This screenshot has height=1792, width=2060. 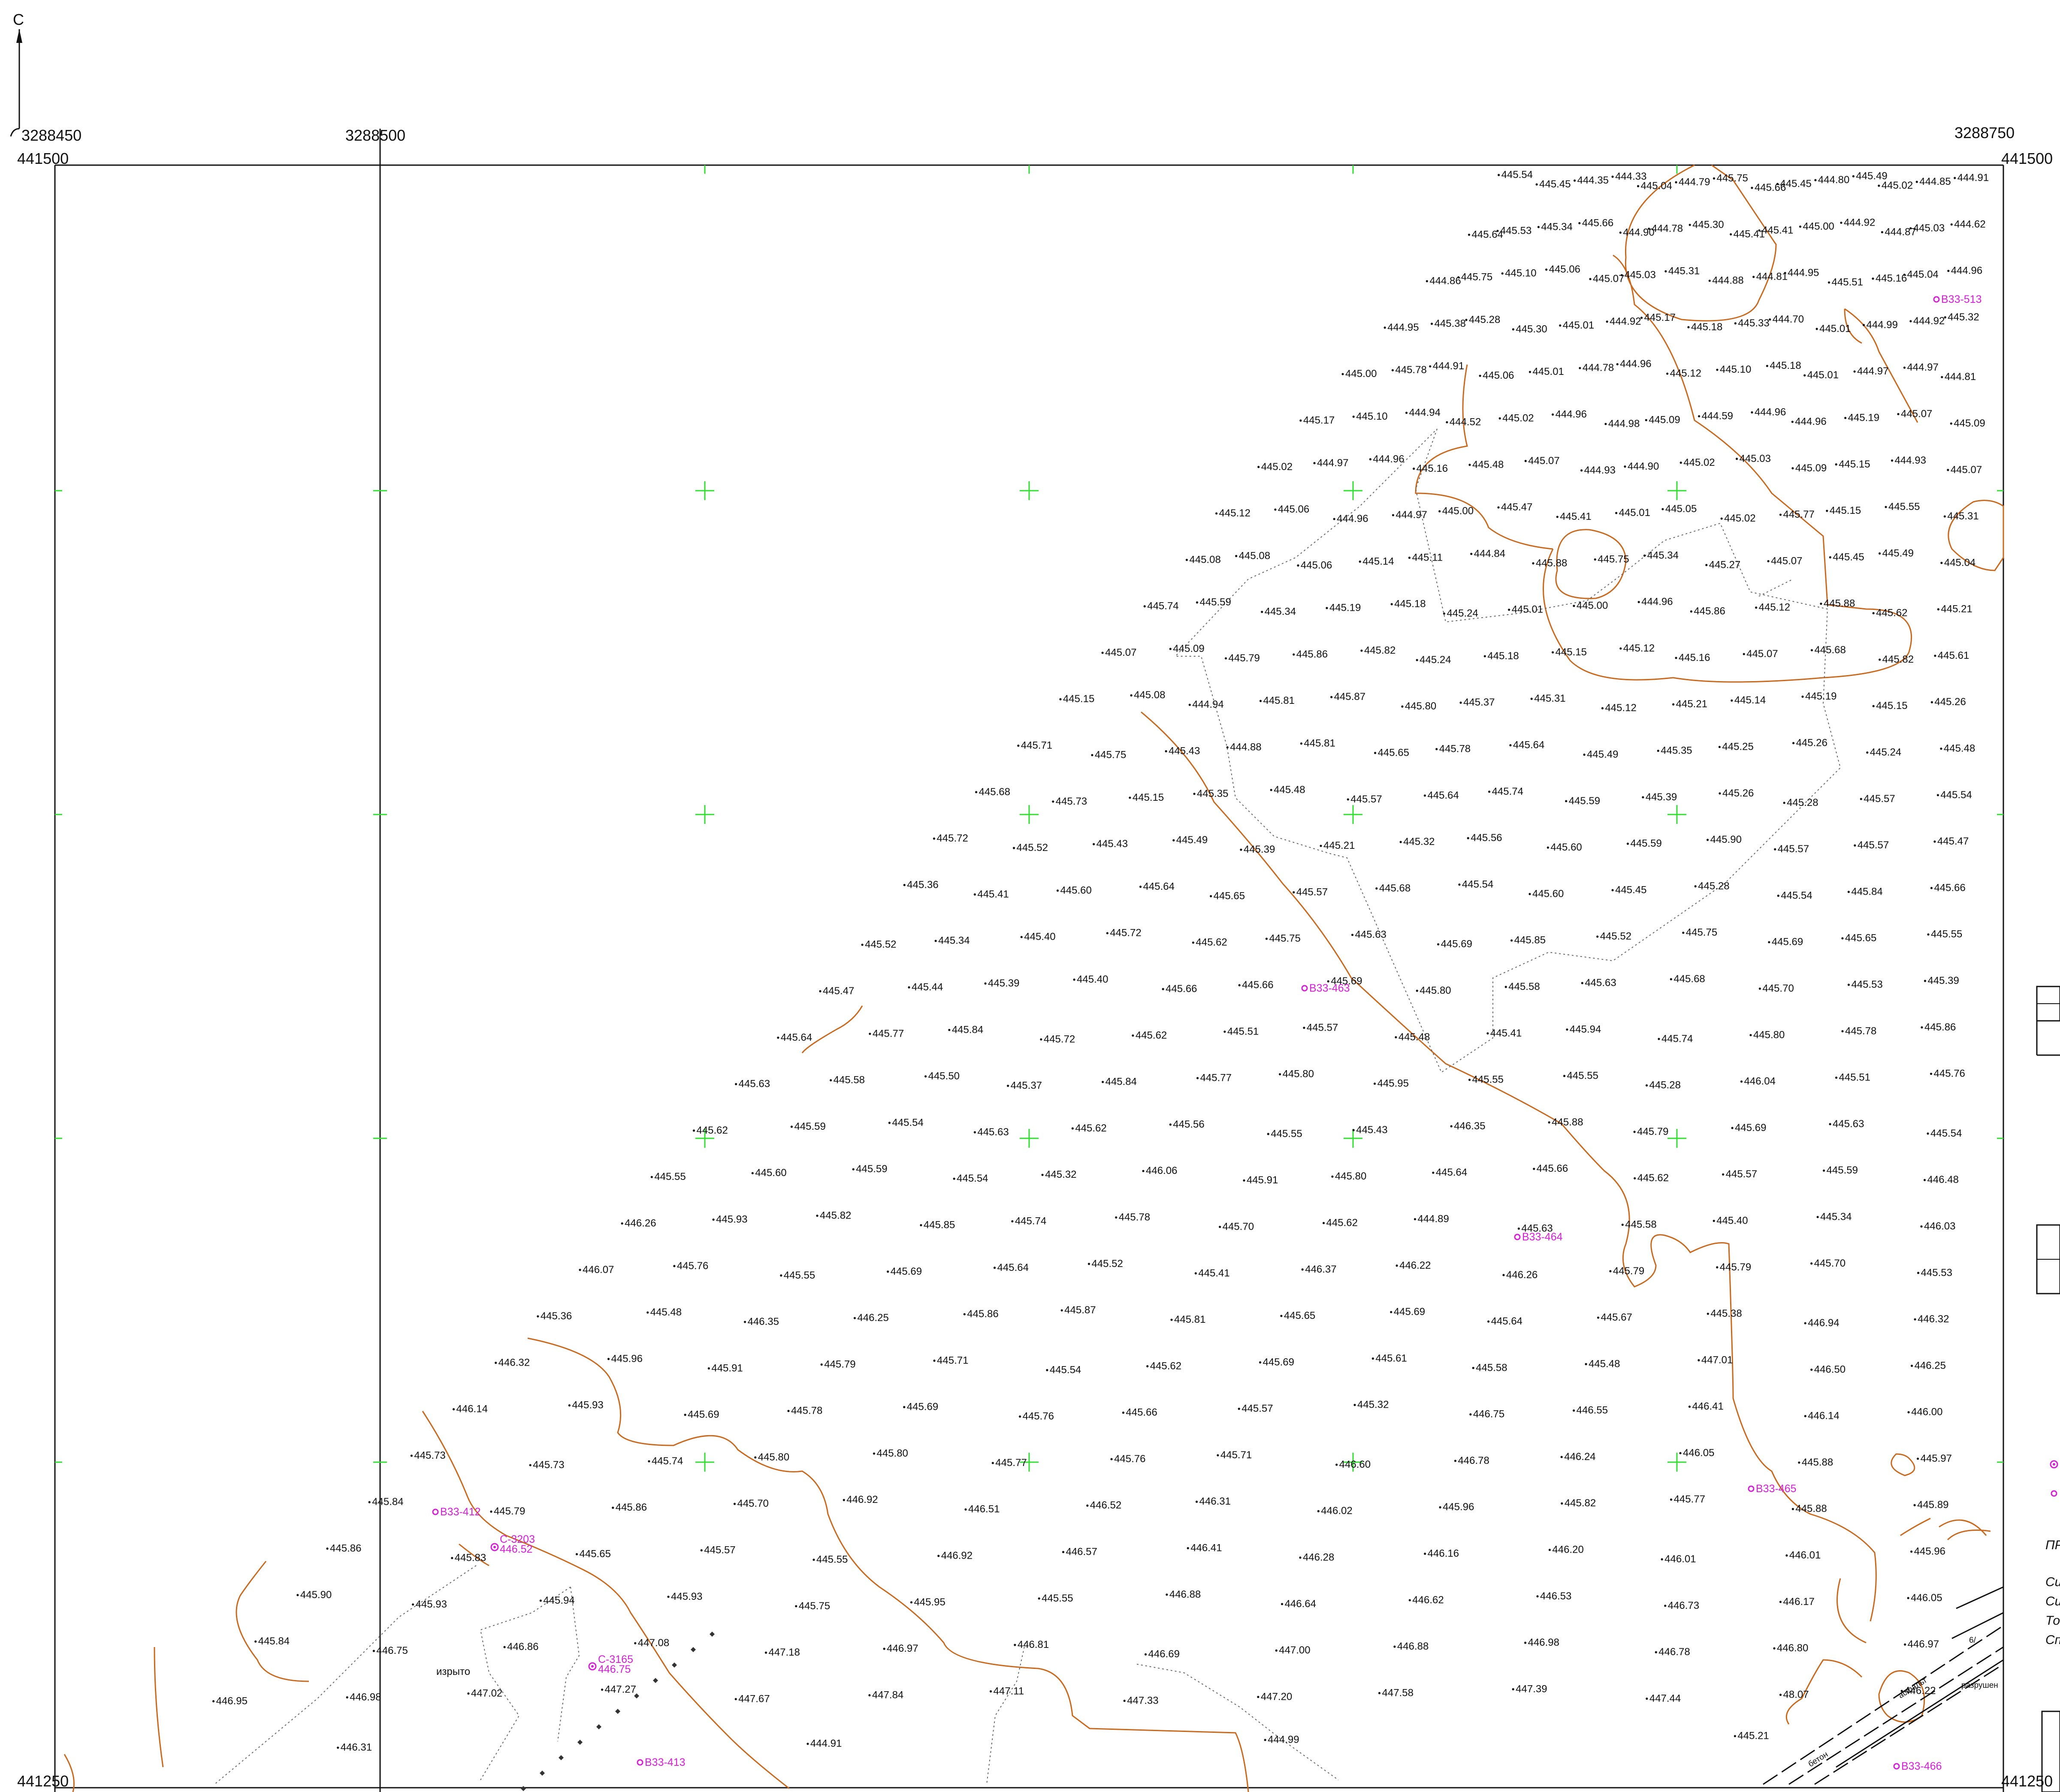 What do you see at coordinates (1349, 697) in the screenshot?
I see `elevation-label: 445.87` at bounding box center [1349, 697].